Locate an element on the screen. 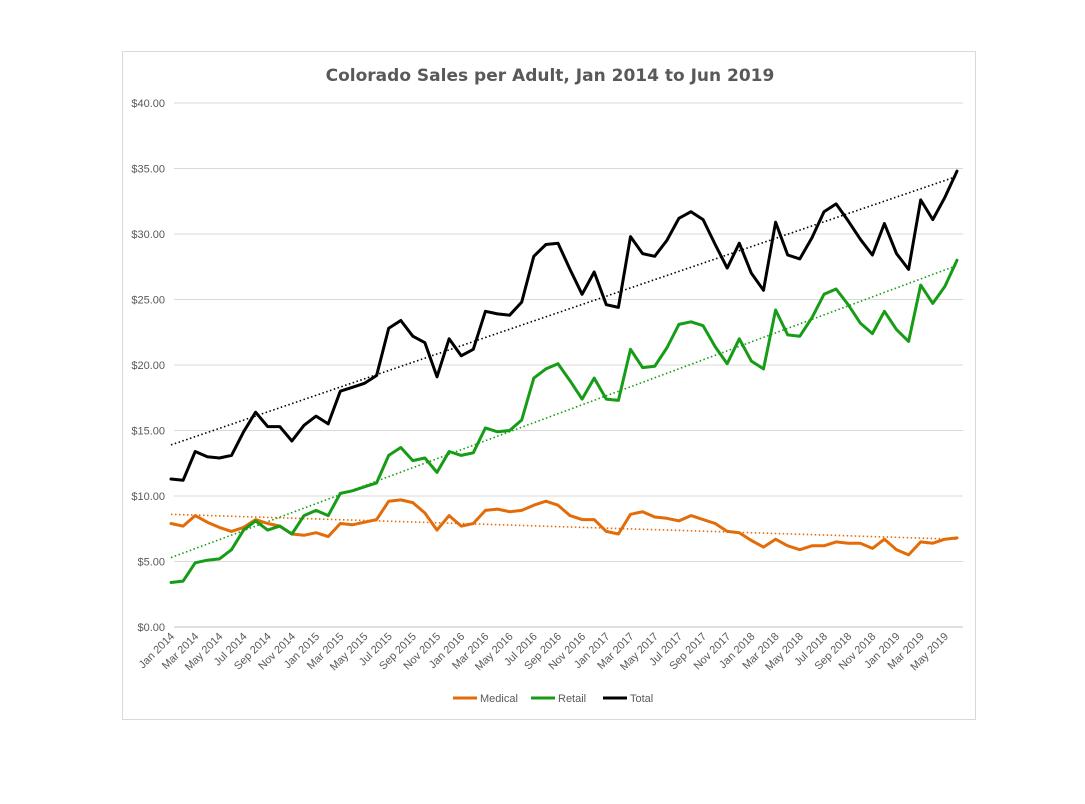 The width and height of the screenshot is (1085, 804). y-tick-label: $20.00 is located at coordinates (148, 366).